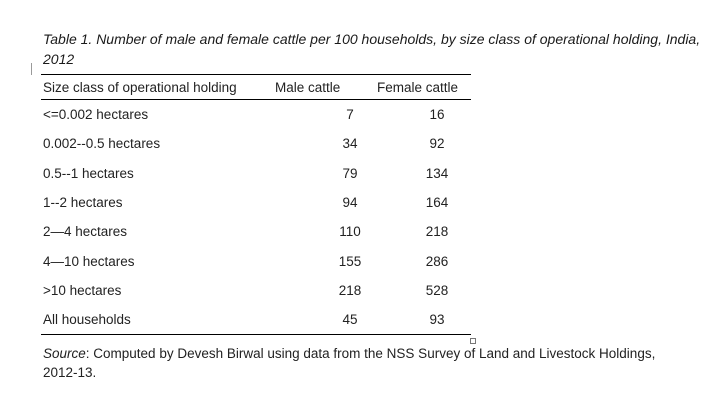  I want to click on row-label: 1--2 hectares, so click(83, 203).